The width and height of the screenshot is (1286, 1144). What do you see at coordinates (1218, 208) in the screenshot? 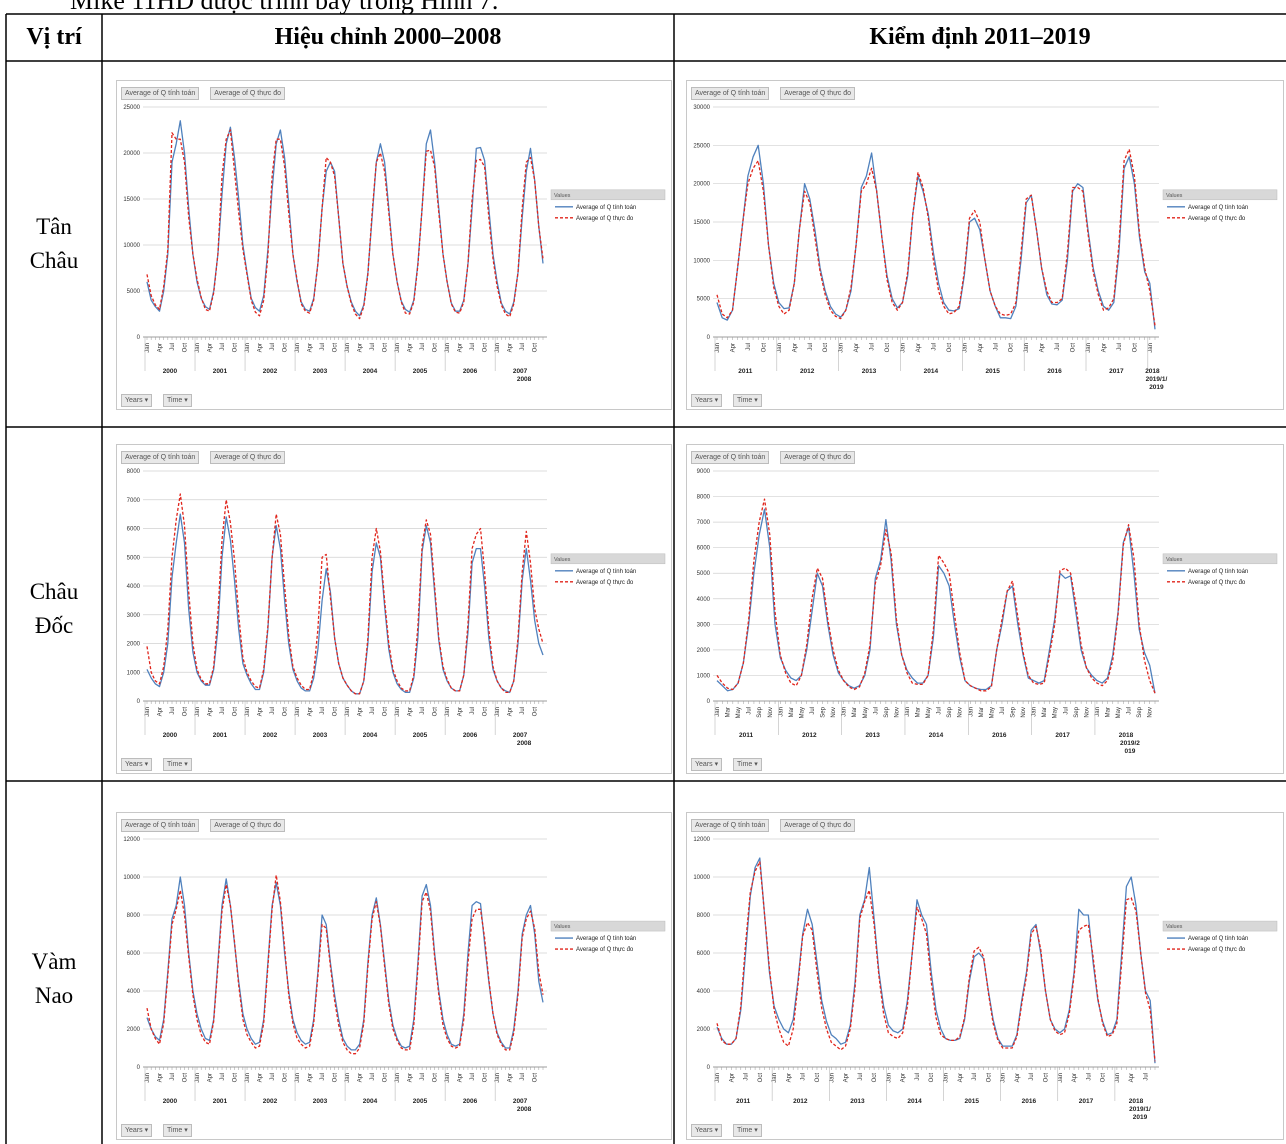
I see `legend-label: Average of Q tính toán` at bounding box center [1218, 208].